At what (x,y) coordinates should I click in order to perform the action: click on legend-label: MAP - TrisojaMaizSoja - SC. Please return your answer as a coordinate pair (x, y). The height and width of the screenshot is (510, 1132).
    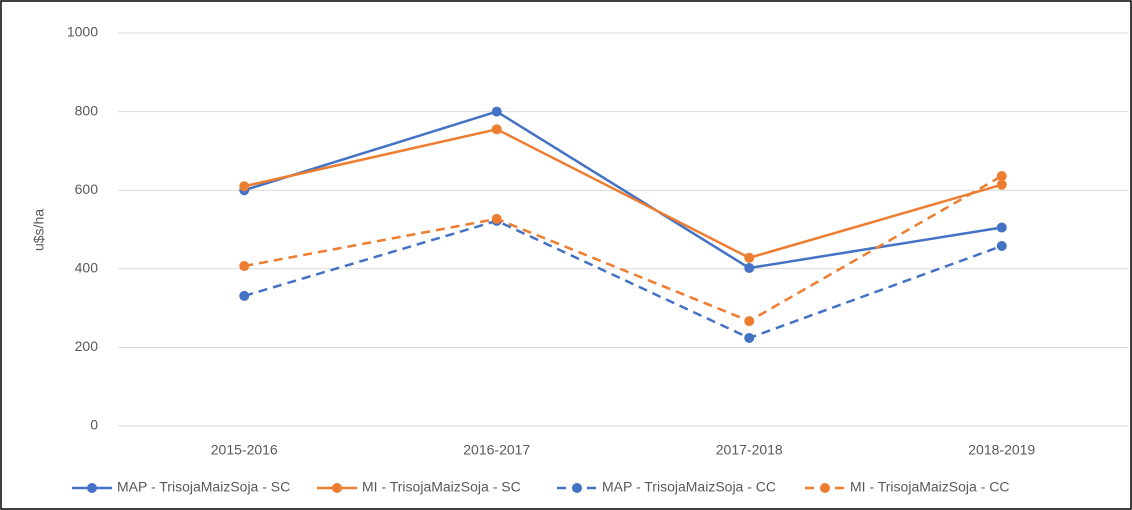
    Looking at the image, I should click on (203, 487).